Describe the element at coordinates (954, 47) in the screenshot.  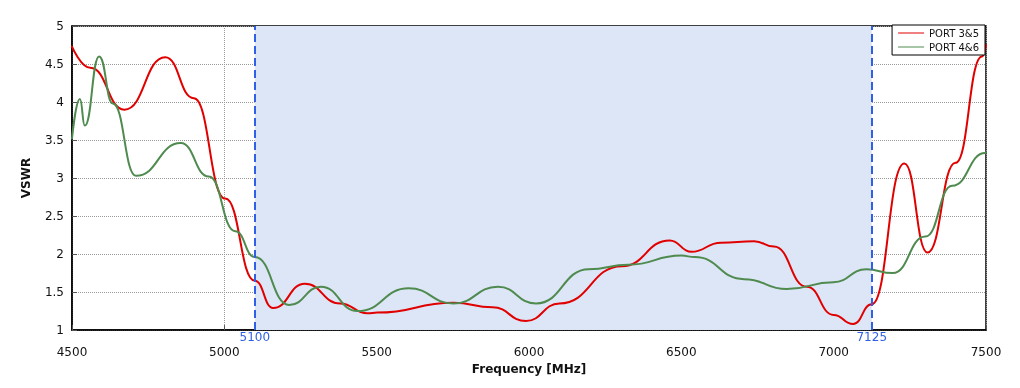
I see `legend-label: PORT 4&6` at that location.